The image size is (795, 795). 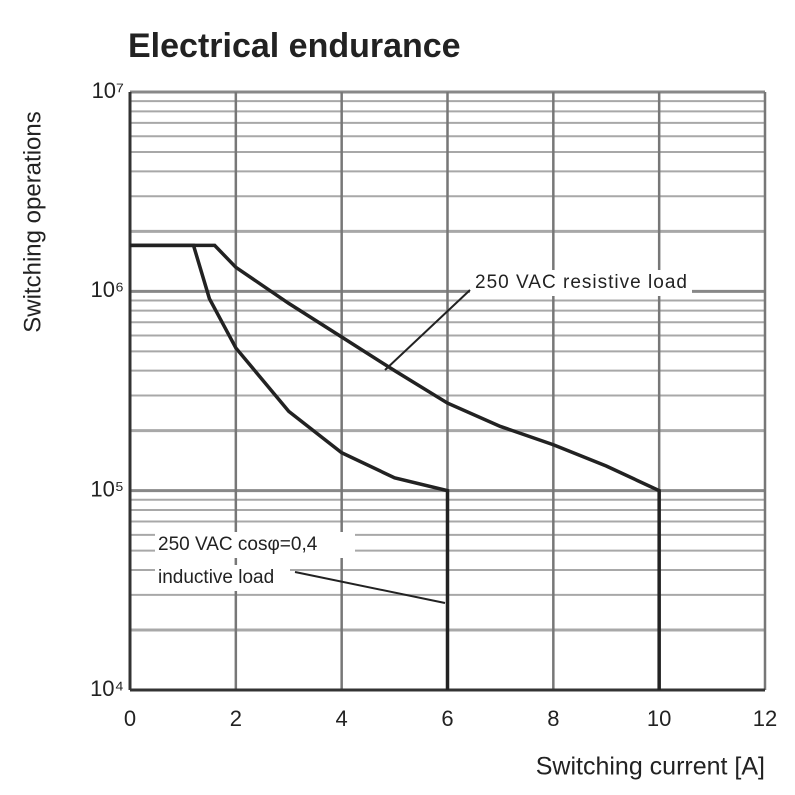 I want to click on x-tick-label: 2, so click(x=236, y=718).